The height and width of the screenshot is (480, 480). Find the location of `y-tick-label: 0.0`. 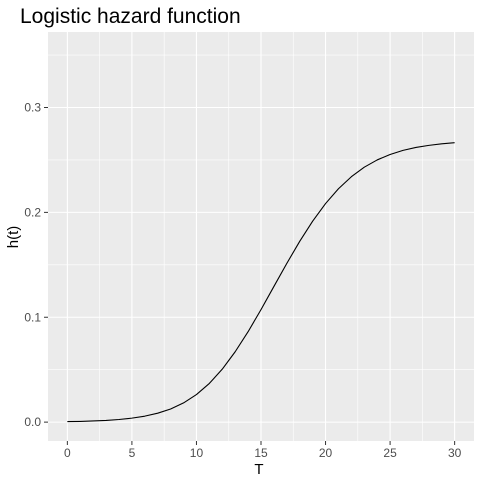

y-tick-label: 0.0 is located at coordinates (32, 422).